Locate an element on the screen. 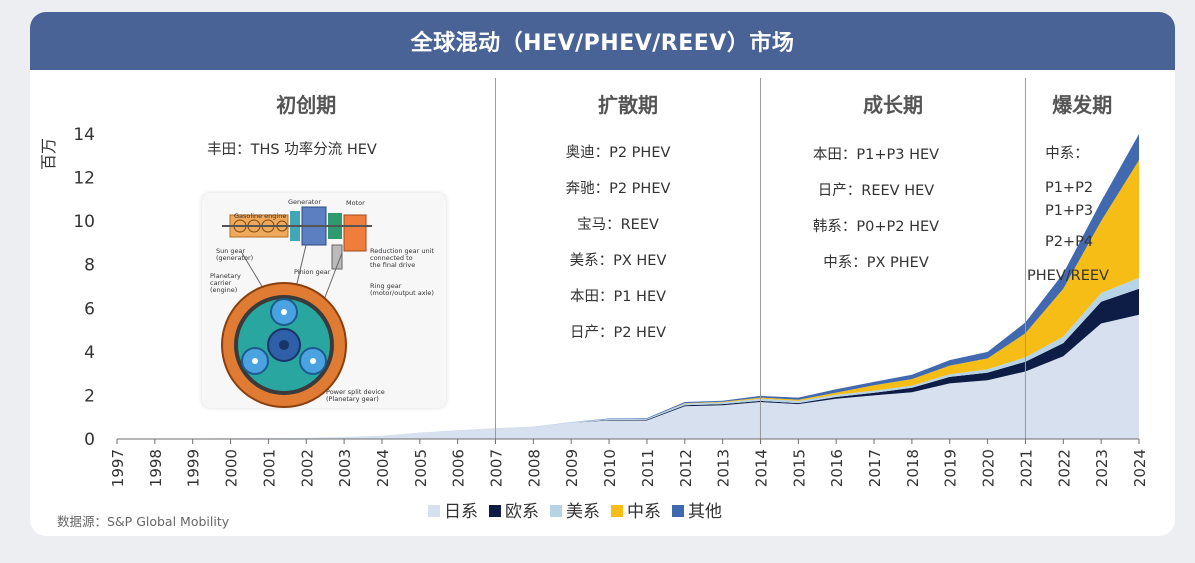 Image resolution: width=1195 pixels, height=563 pixels. phase-annotation: 本田：P1+P3 HEV is located at coordinates (876, 154).